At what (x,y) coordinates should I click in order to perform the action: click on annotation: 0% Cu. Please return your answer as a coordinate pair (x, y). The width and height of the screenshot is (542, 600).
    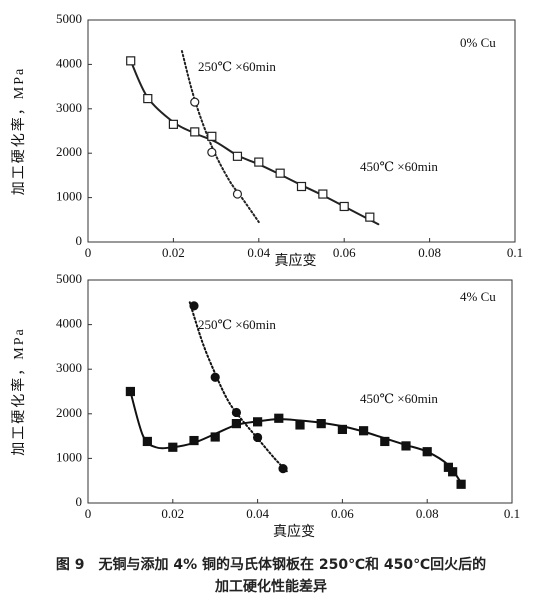
    Looking at the image, I should click on (478, 42).